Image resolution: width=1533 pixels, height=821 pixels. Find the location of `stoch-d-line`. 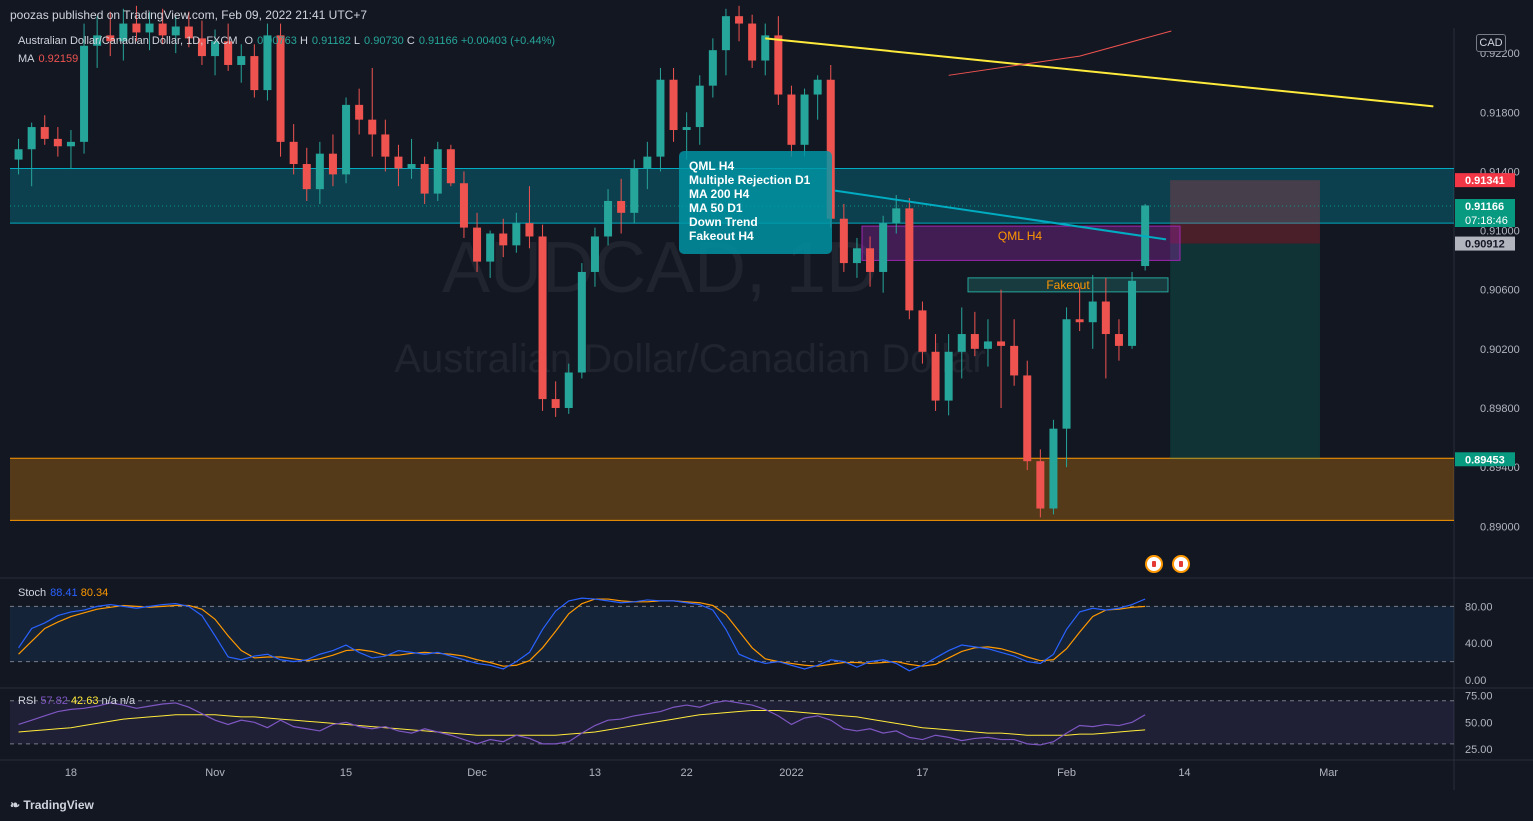

stoch-d-line is located at coordinates (582, 632).